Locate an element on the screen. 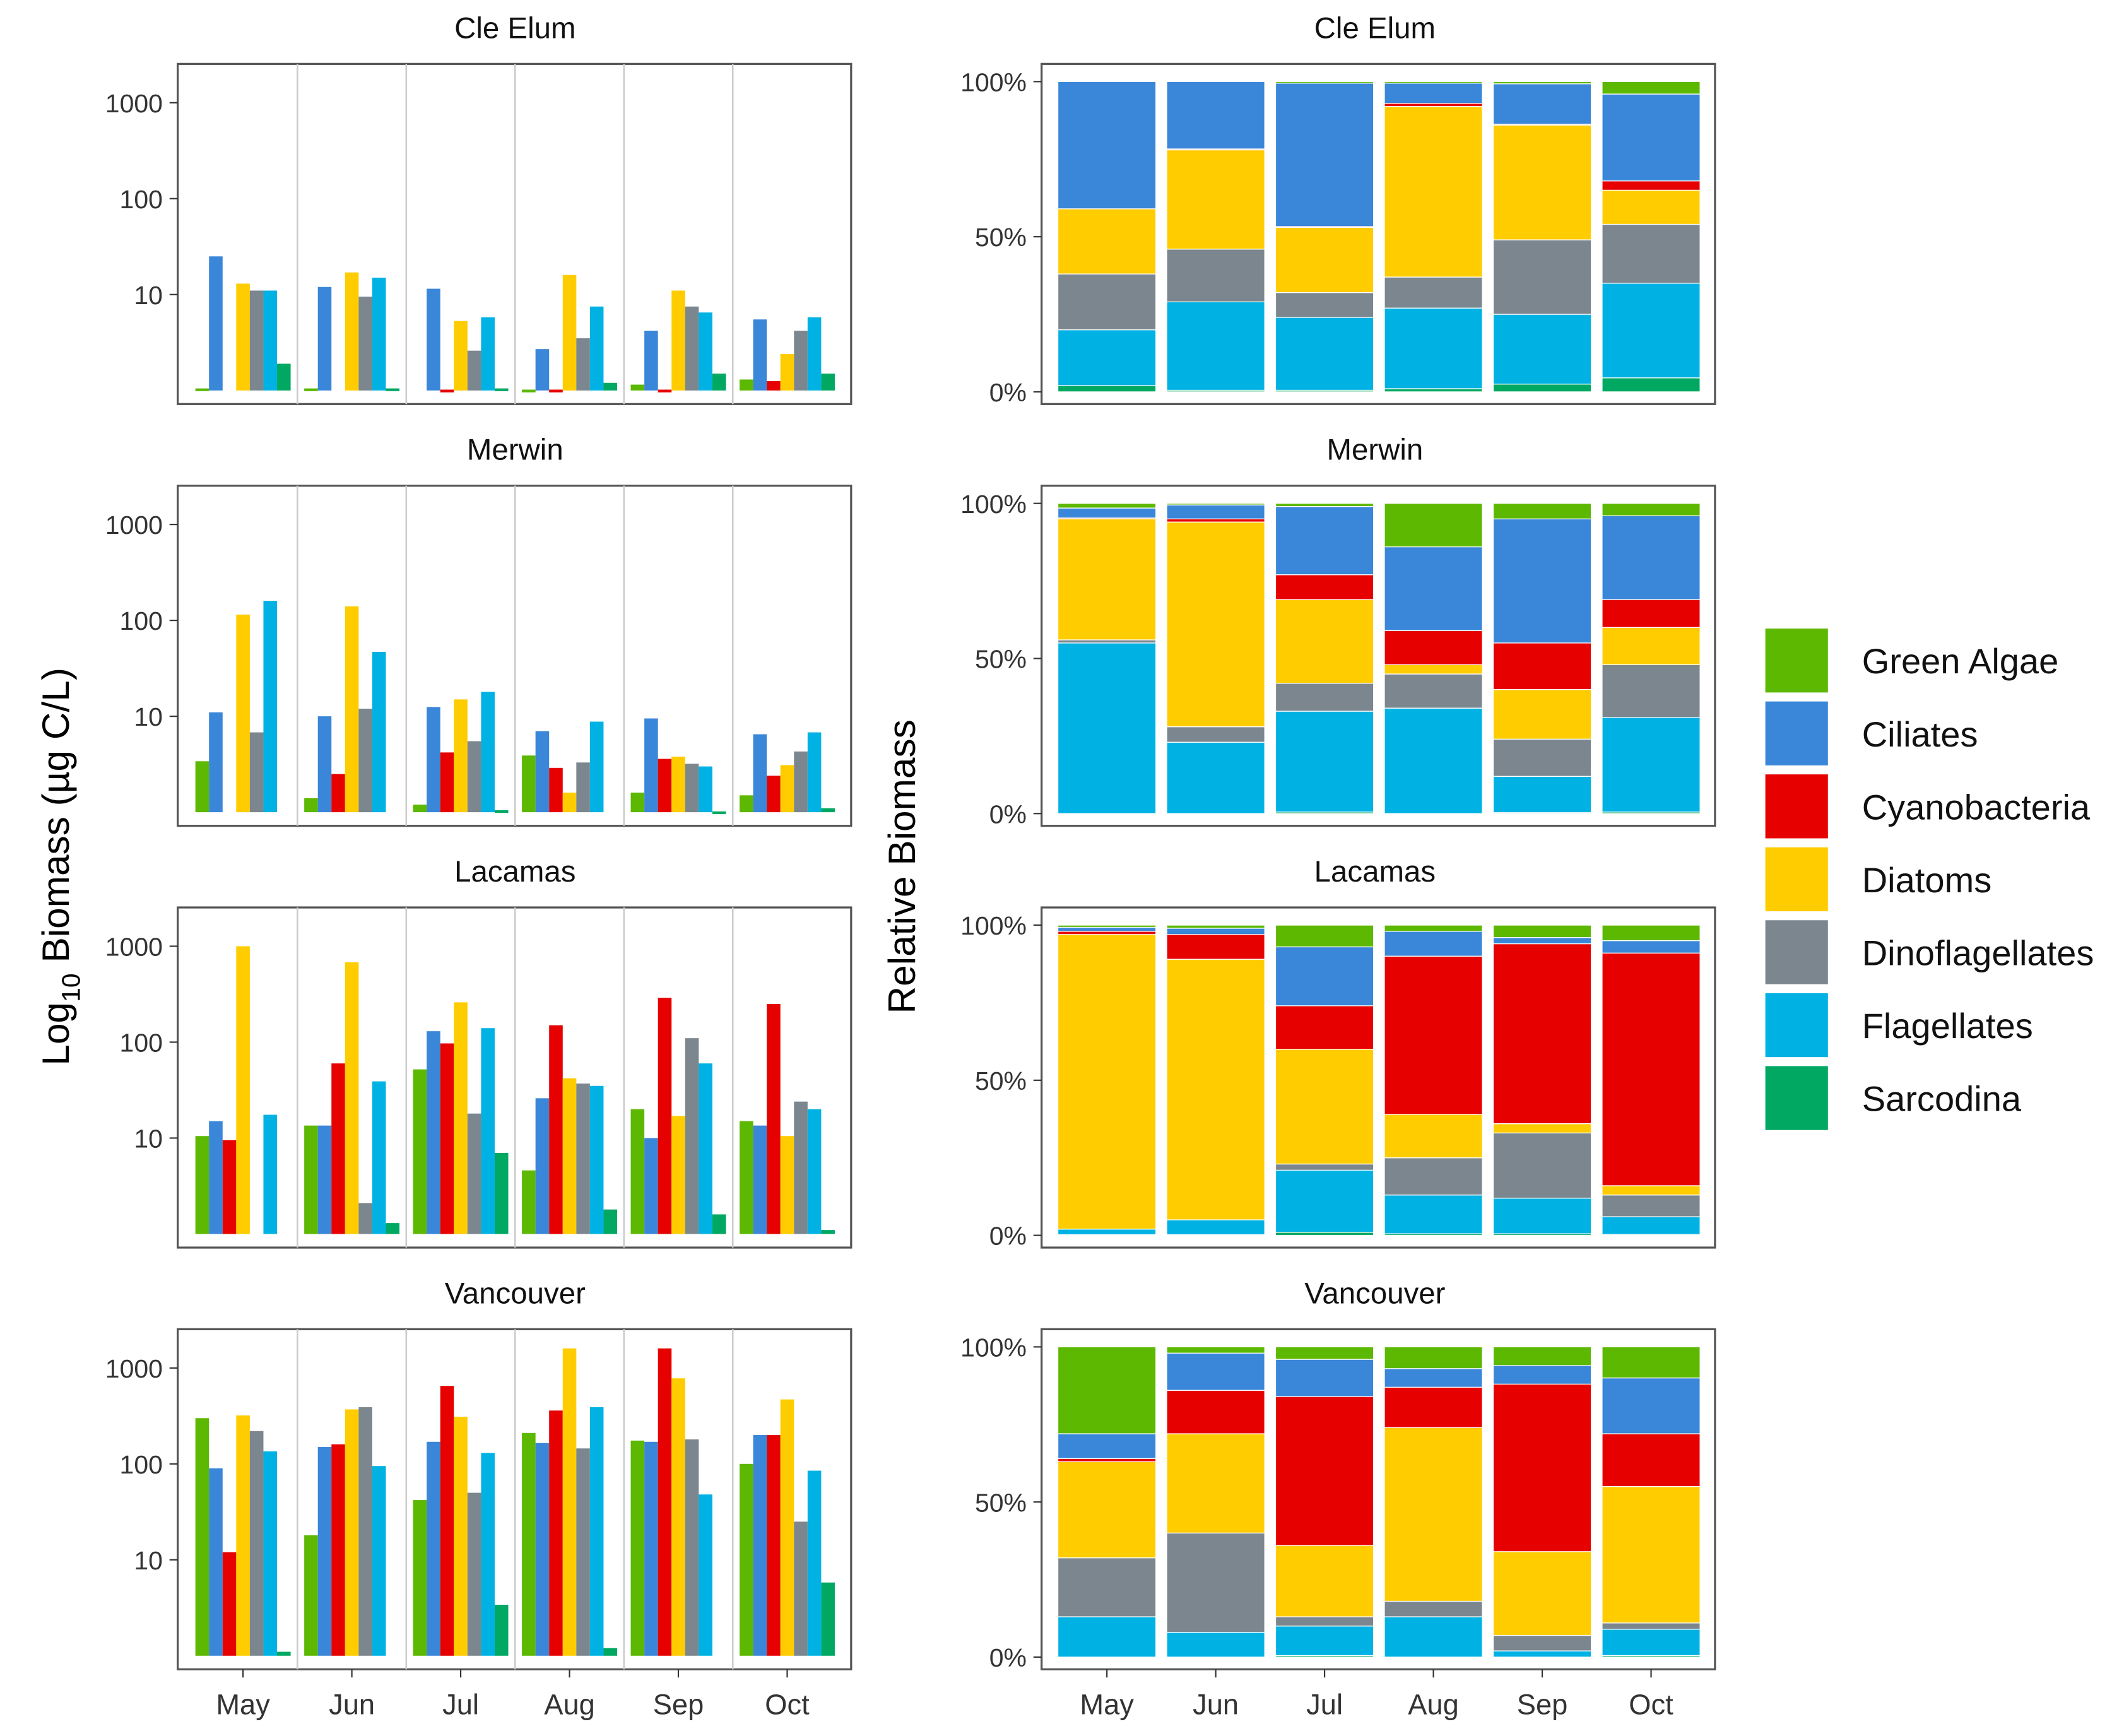  y-tick-label: 0% is located at coordinates (1008, 393).